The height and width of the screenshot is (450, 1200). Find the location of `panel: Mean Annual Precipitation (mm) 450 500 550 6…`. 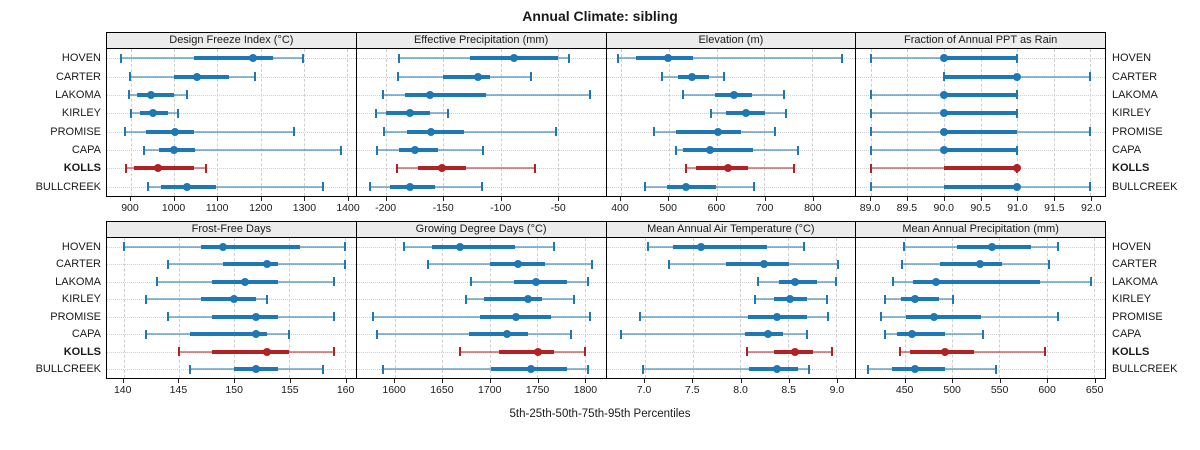

panel: Mean Annual Precipitation (mm) 450 500 550 6… is located at coordinates (980, 311).